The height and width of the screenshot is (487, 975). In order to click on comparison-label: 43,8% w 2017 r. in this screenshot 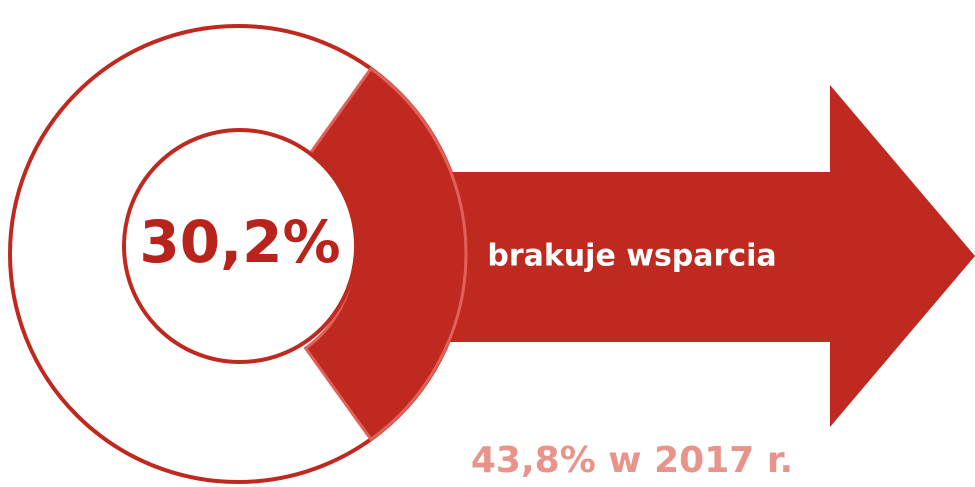, I will do `click(632, 460)`.